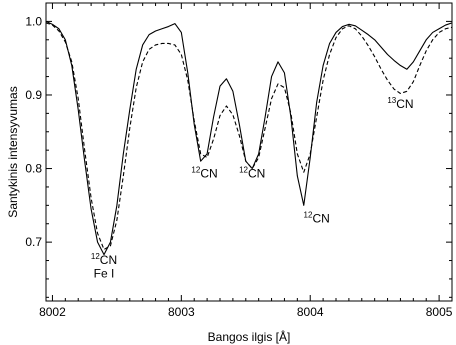 The height and width of the screenshot is (345, 456). What do you see at coordinates (104, 273) in the screenshot?
I see `line-label: Fe I` at bounding box center [104, 273].